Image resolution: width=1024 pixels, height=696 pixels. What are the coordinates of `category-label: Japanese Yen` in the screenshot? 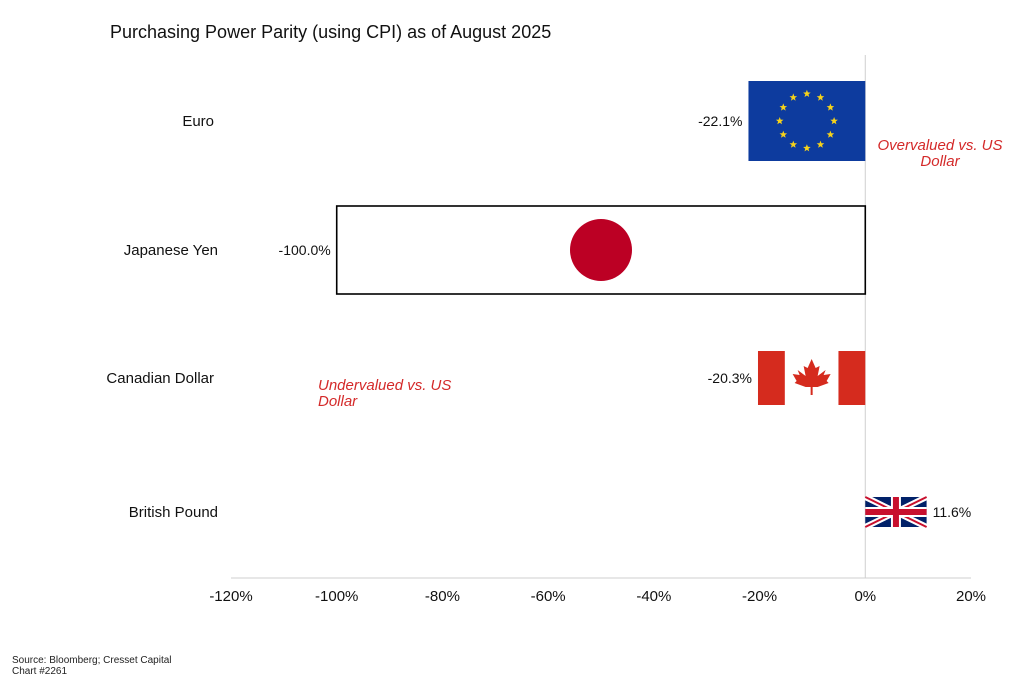 It's located at (171, 250).